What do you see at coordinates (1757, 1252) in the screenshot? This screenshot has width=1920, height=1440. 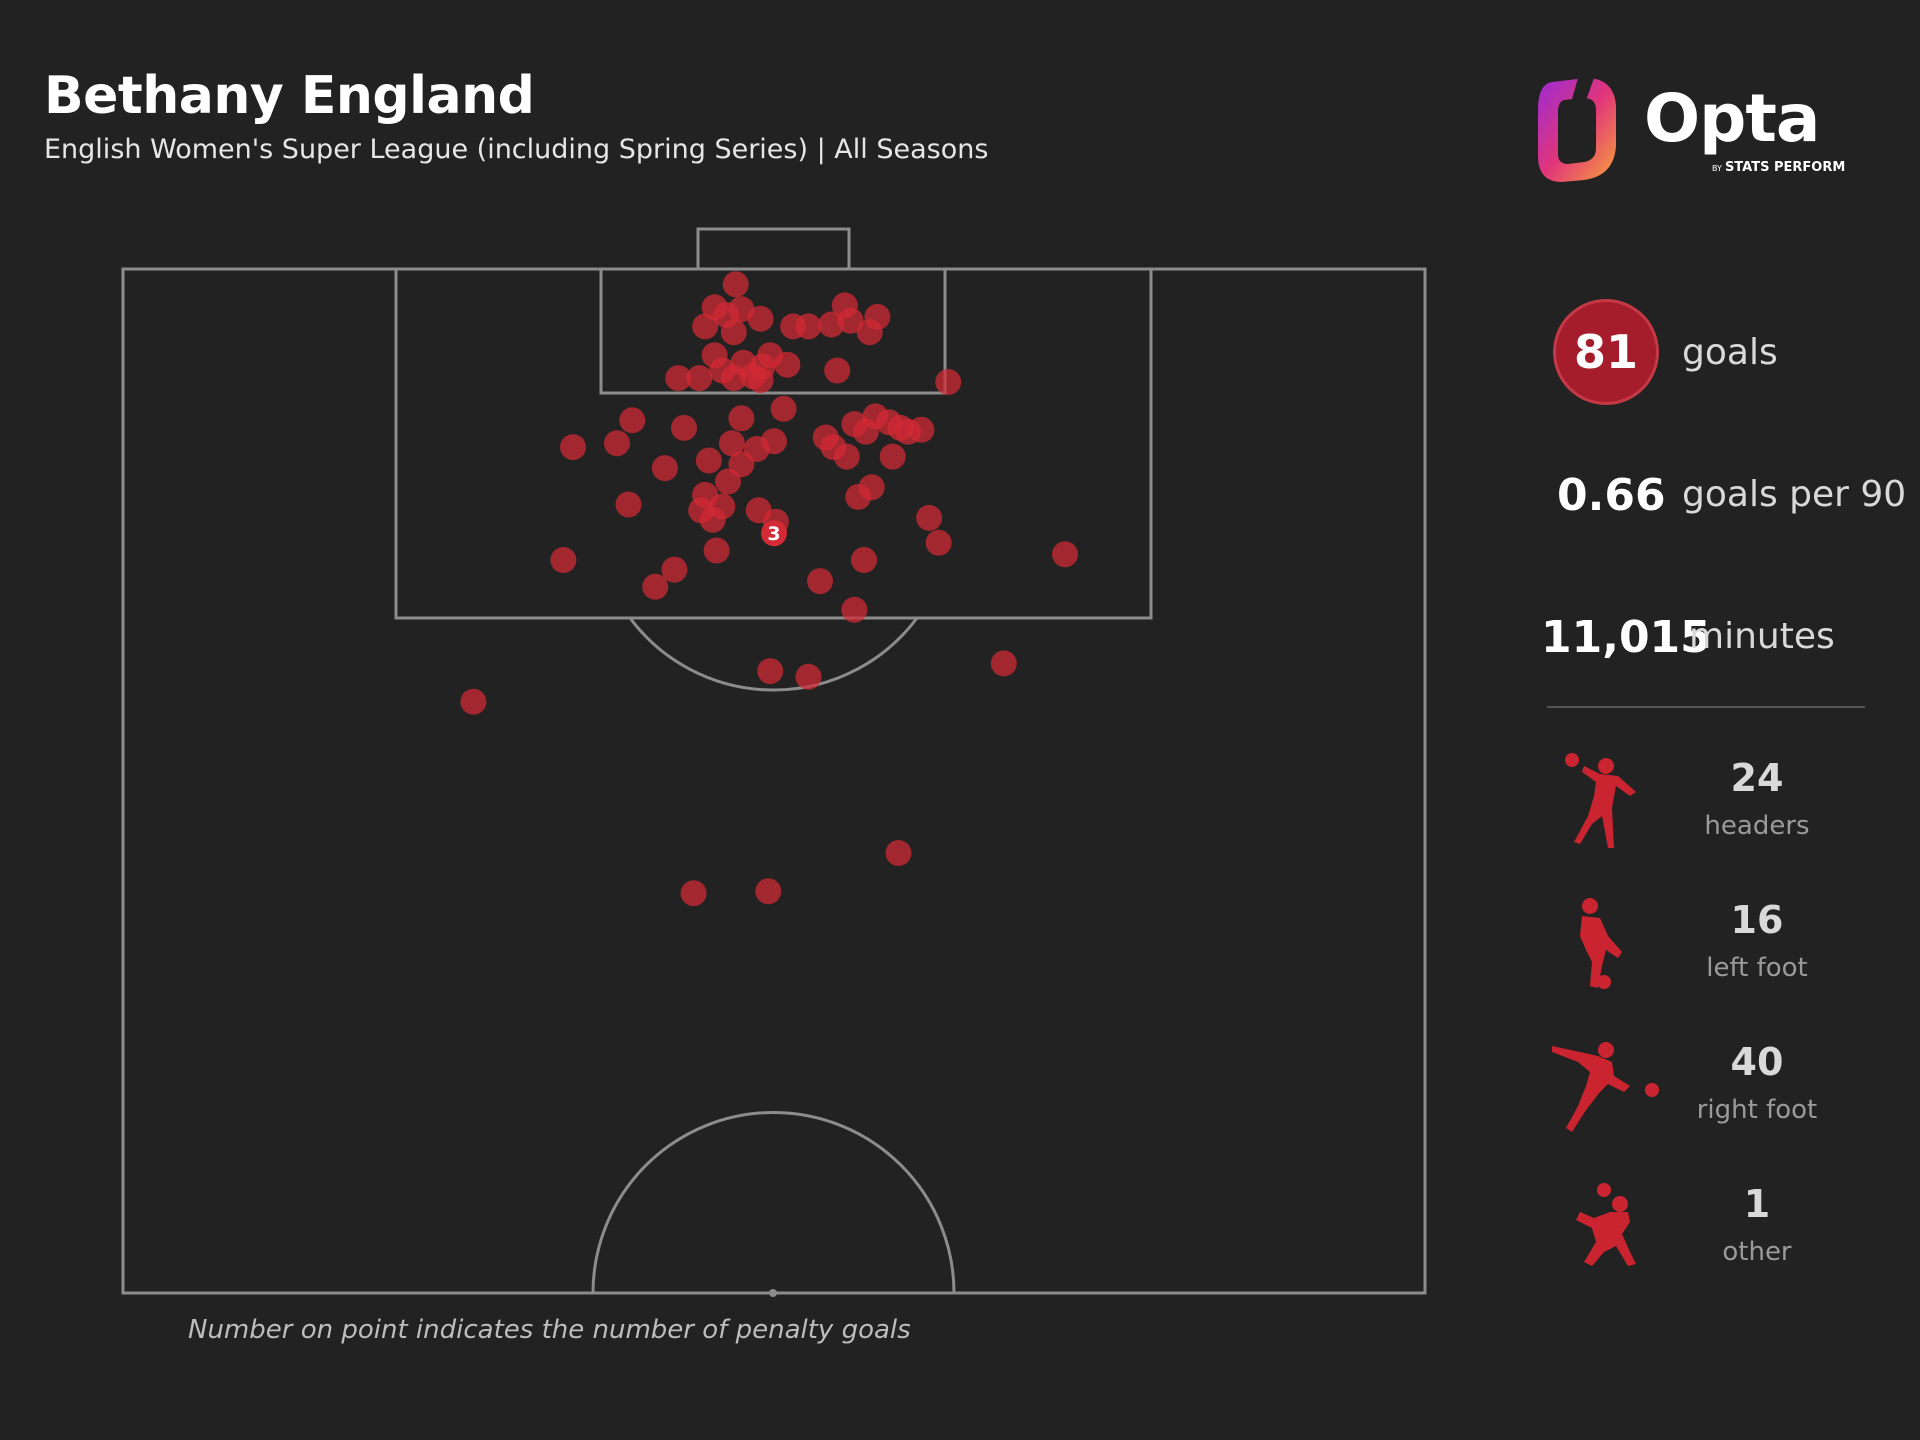 I see `other-label: other` at bounding box center [1757, 1252].